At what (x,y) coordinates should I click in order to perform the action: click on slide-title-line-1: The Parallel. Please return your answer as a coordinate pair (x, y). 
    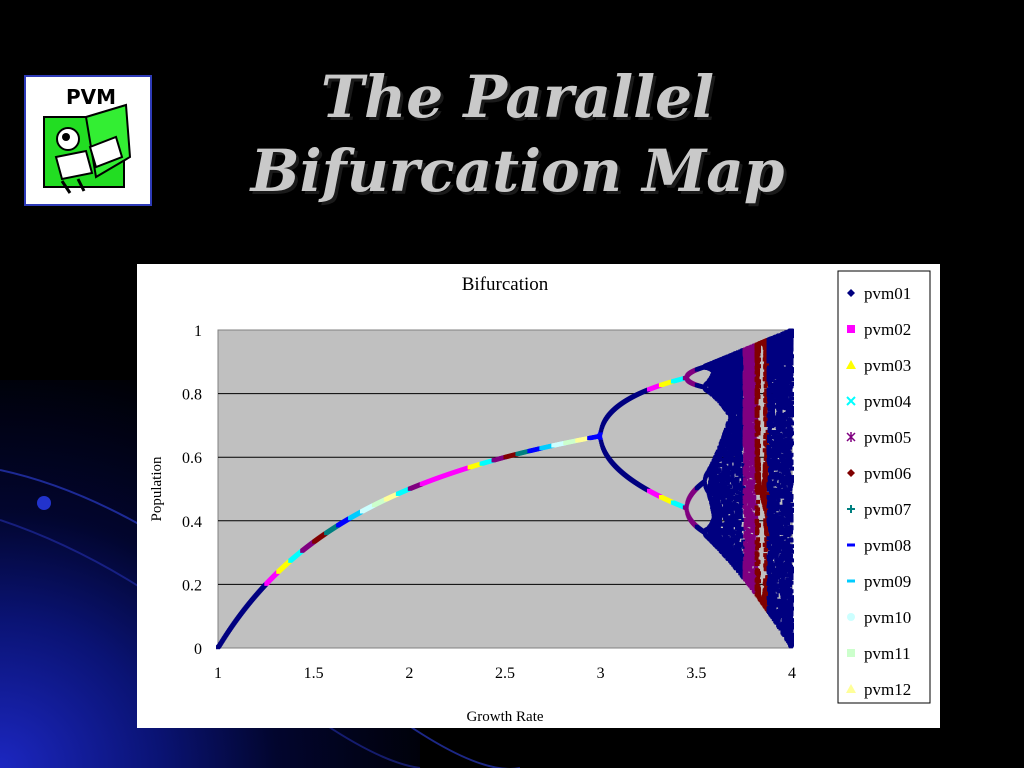
    Looking at the image, I should click on (517, 97).